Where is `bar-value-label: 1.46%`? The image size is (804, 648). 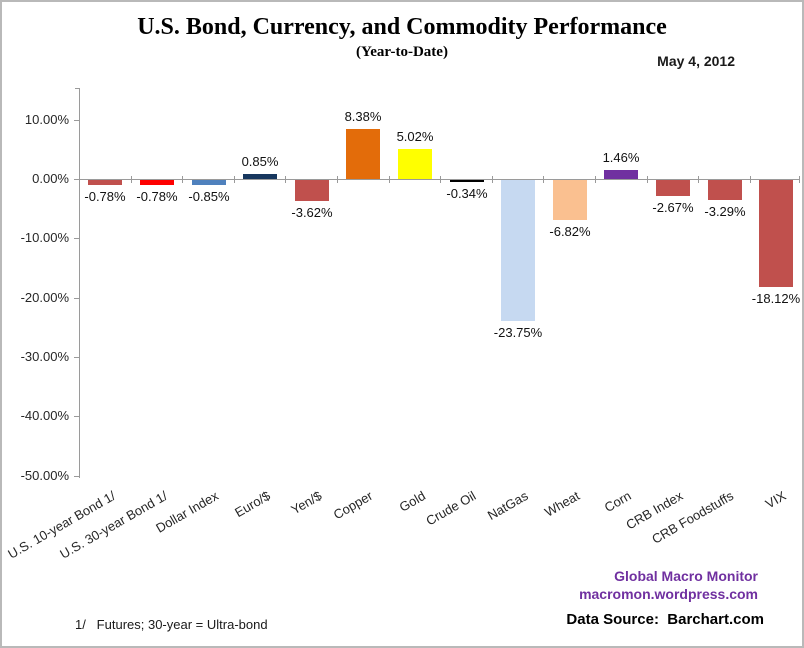
bar-value-label: 1.46% is located at coordinates (621, 157).